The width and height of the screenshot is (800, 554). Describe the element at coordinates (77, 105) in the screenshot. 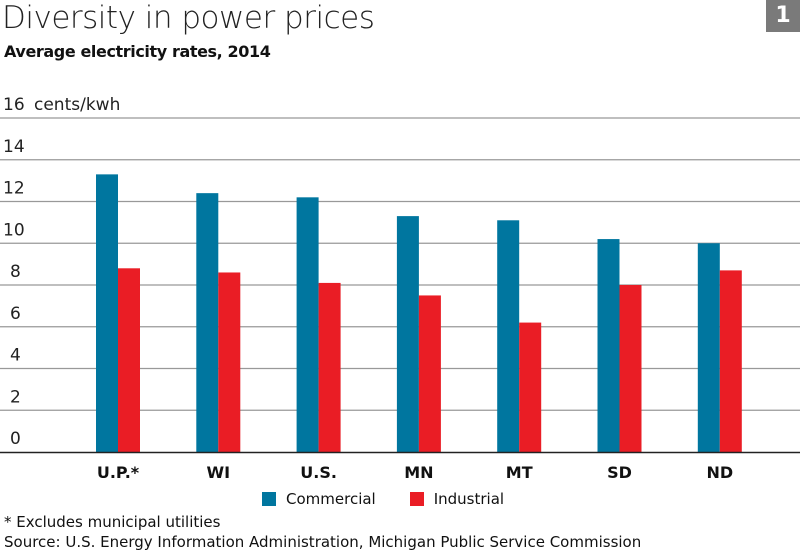

I see `y-axis-unit-label: cents/kwh` at that location.